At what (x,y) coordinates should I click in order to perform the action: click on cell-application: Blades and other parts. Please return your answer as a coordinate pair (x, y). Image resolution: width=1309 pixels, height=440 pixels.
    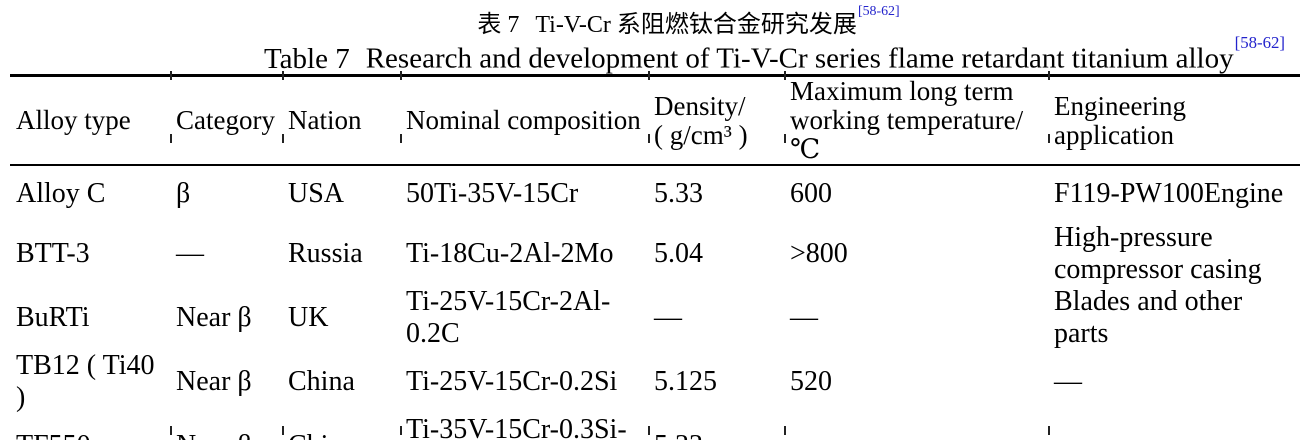
    Looking at the image, I should click on (1148, 317).